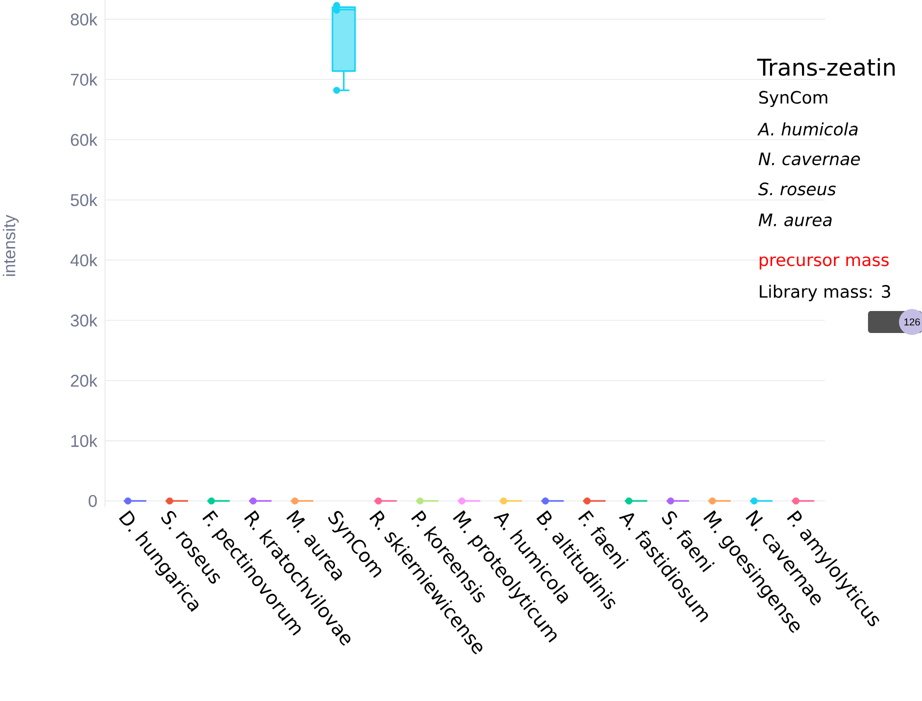 The image size is (922, 701). Describe the element at coordinates (793, 99) in the screenshot. I see `annotation: SynCom` at that location.